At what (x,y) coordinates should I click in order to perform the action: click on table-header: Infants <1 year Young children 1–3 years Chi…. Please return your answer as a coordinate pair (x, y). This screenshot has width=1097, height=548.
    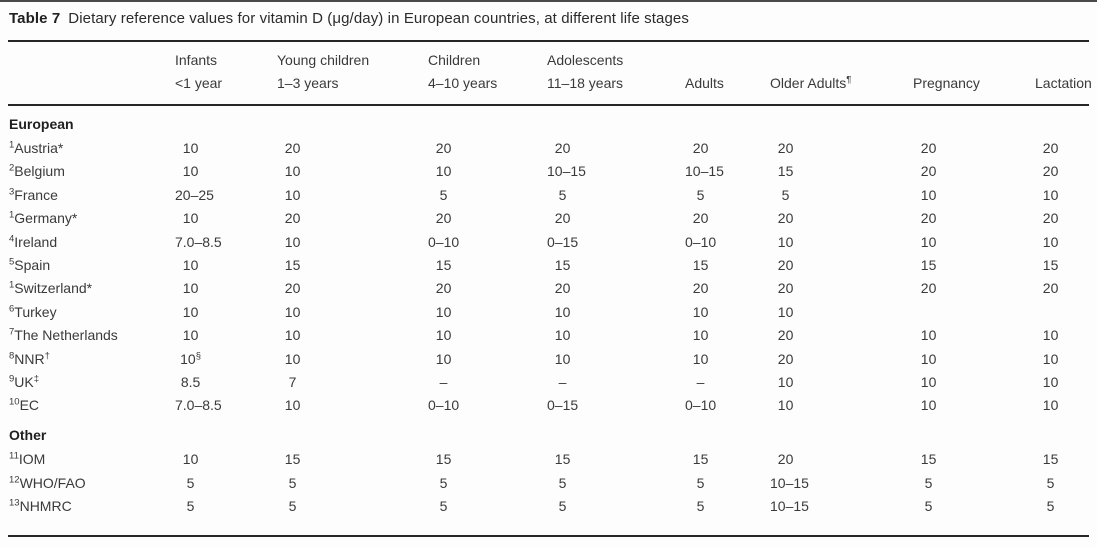
    Looking at the image, I should click on (550, 74).